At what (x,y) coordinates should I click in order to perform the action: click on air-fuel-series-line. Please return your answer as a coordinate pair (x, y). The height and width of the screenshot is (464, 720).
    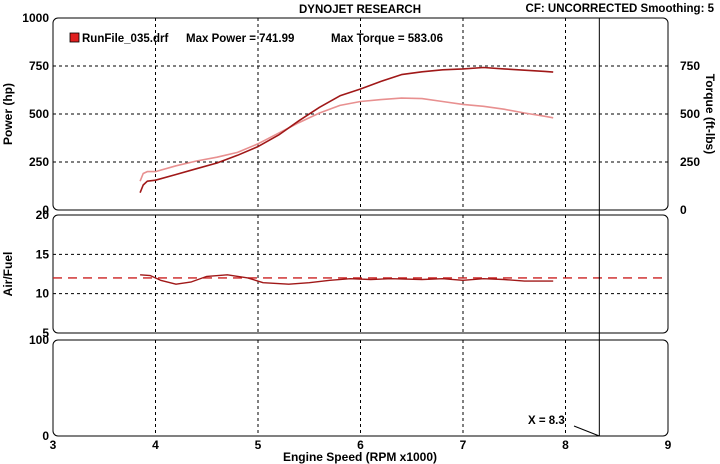
    Looking at the image, I should click on (347, 279).